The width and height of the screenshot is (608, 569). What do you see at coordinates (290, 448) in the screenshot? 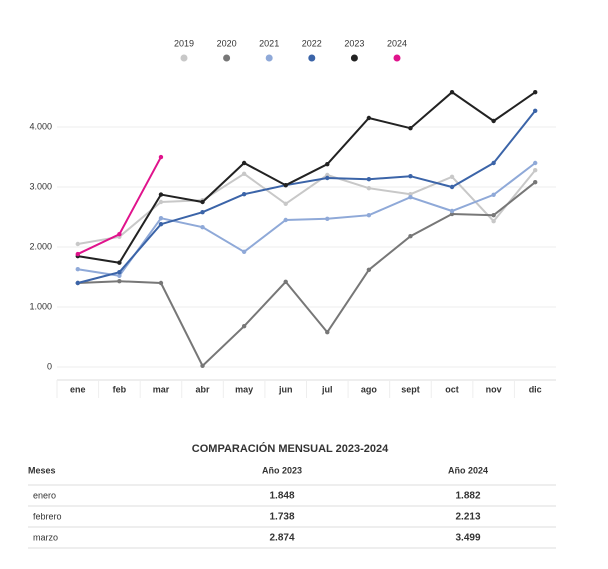
I see `table-title: COMPARACIÓN MENSUAL 2023-2024` at bounding box center [290, 448].